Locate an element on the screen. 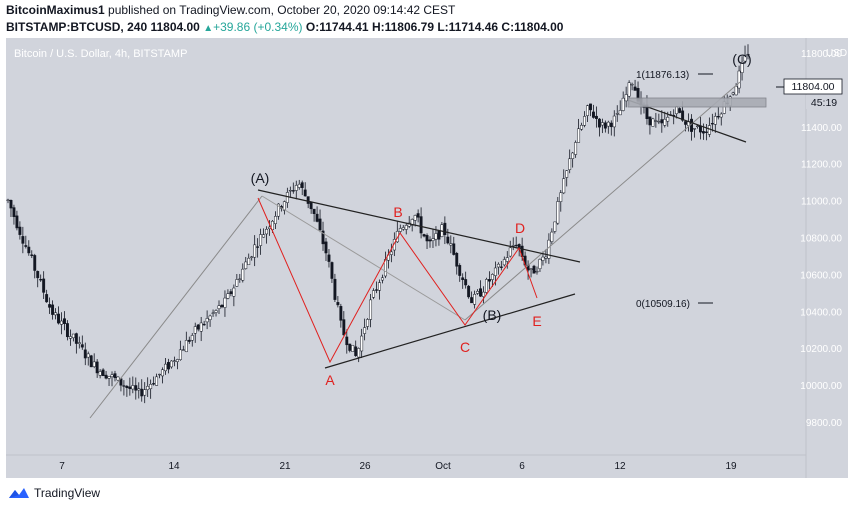 The height and width of the screenshot is (510, 850). author-name: BitcoinMaximus1 is located at coordinates (55, 10).